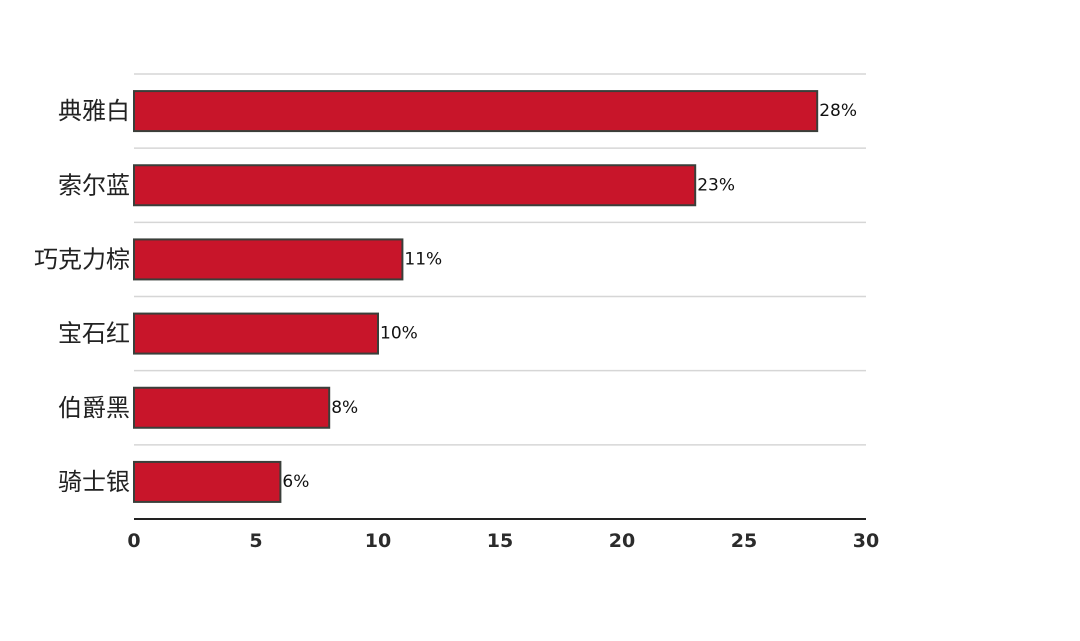  What do you see at coordinates (133, 541) in the screenshot?
I see `x-tick-label: 0` at bounding box center [133, 541].